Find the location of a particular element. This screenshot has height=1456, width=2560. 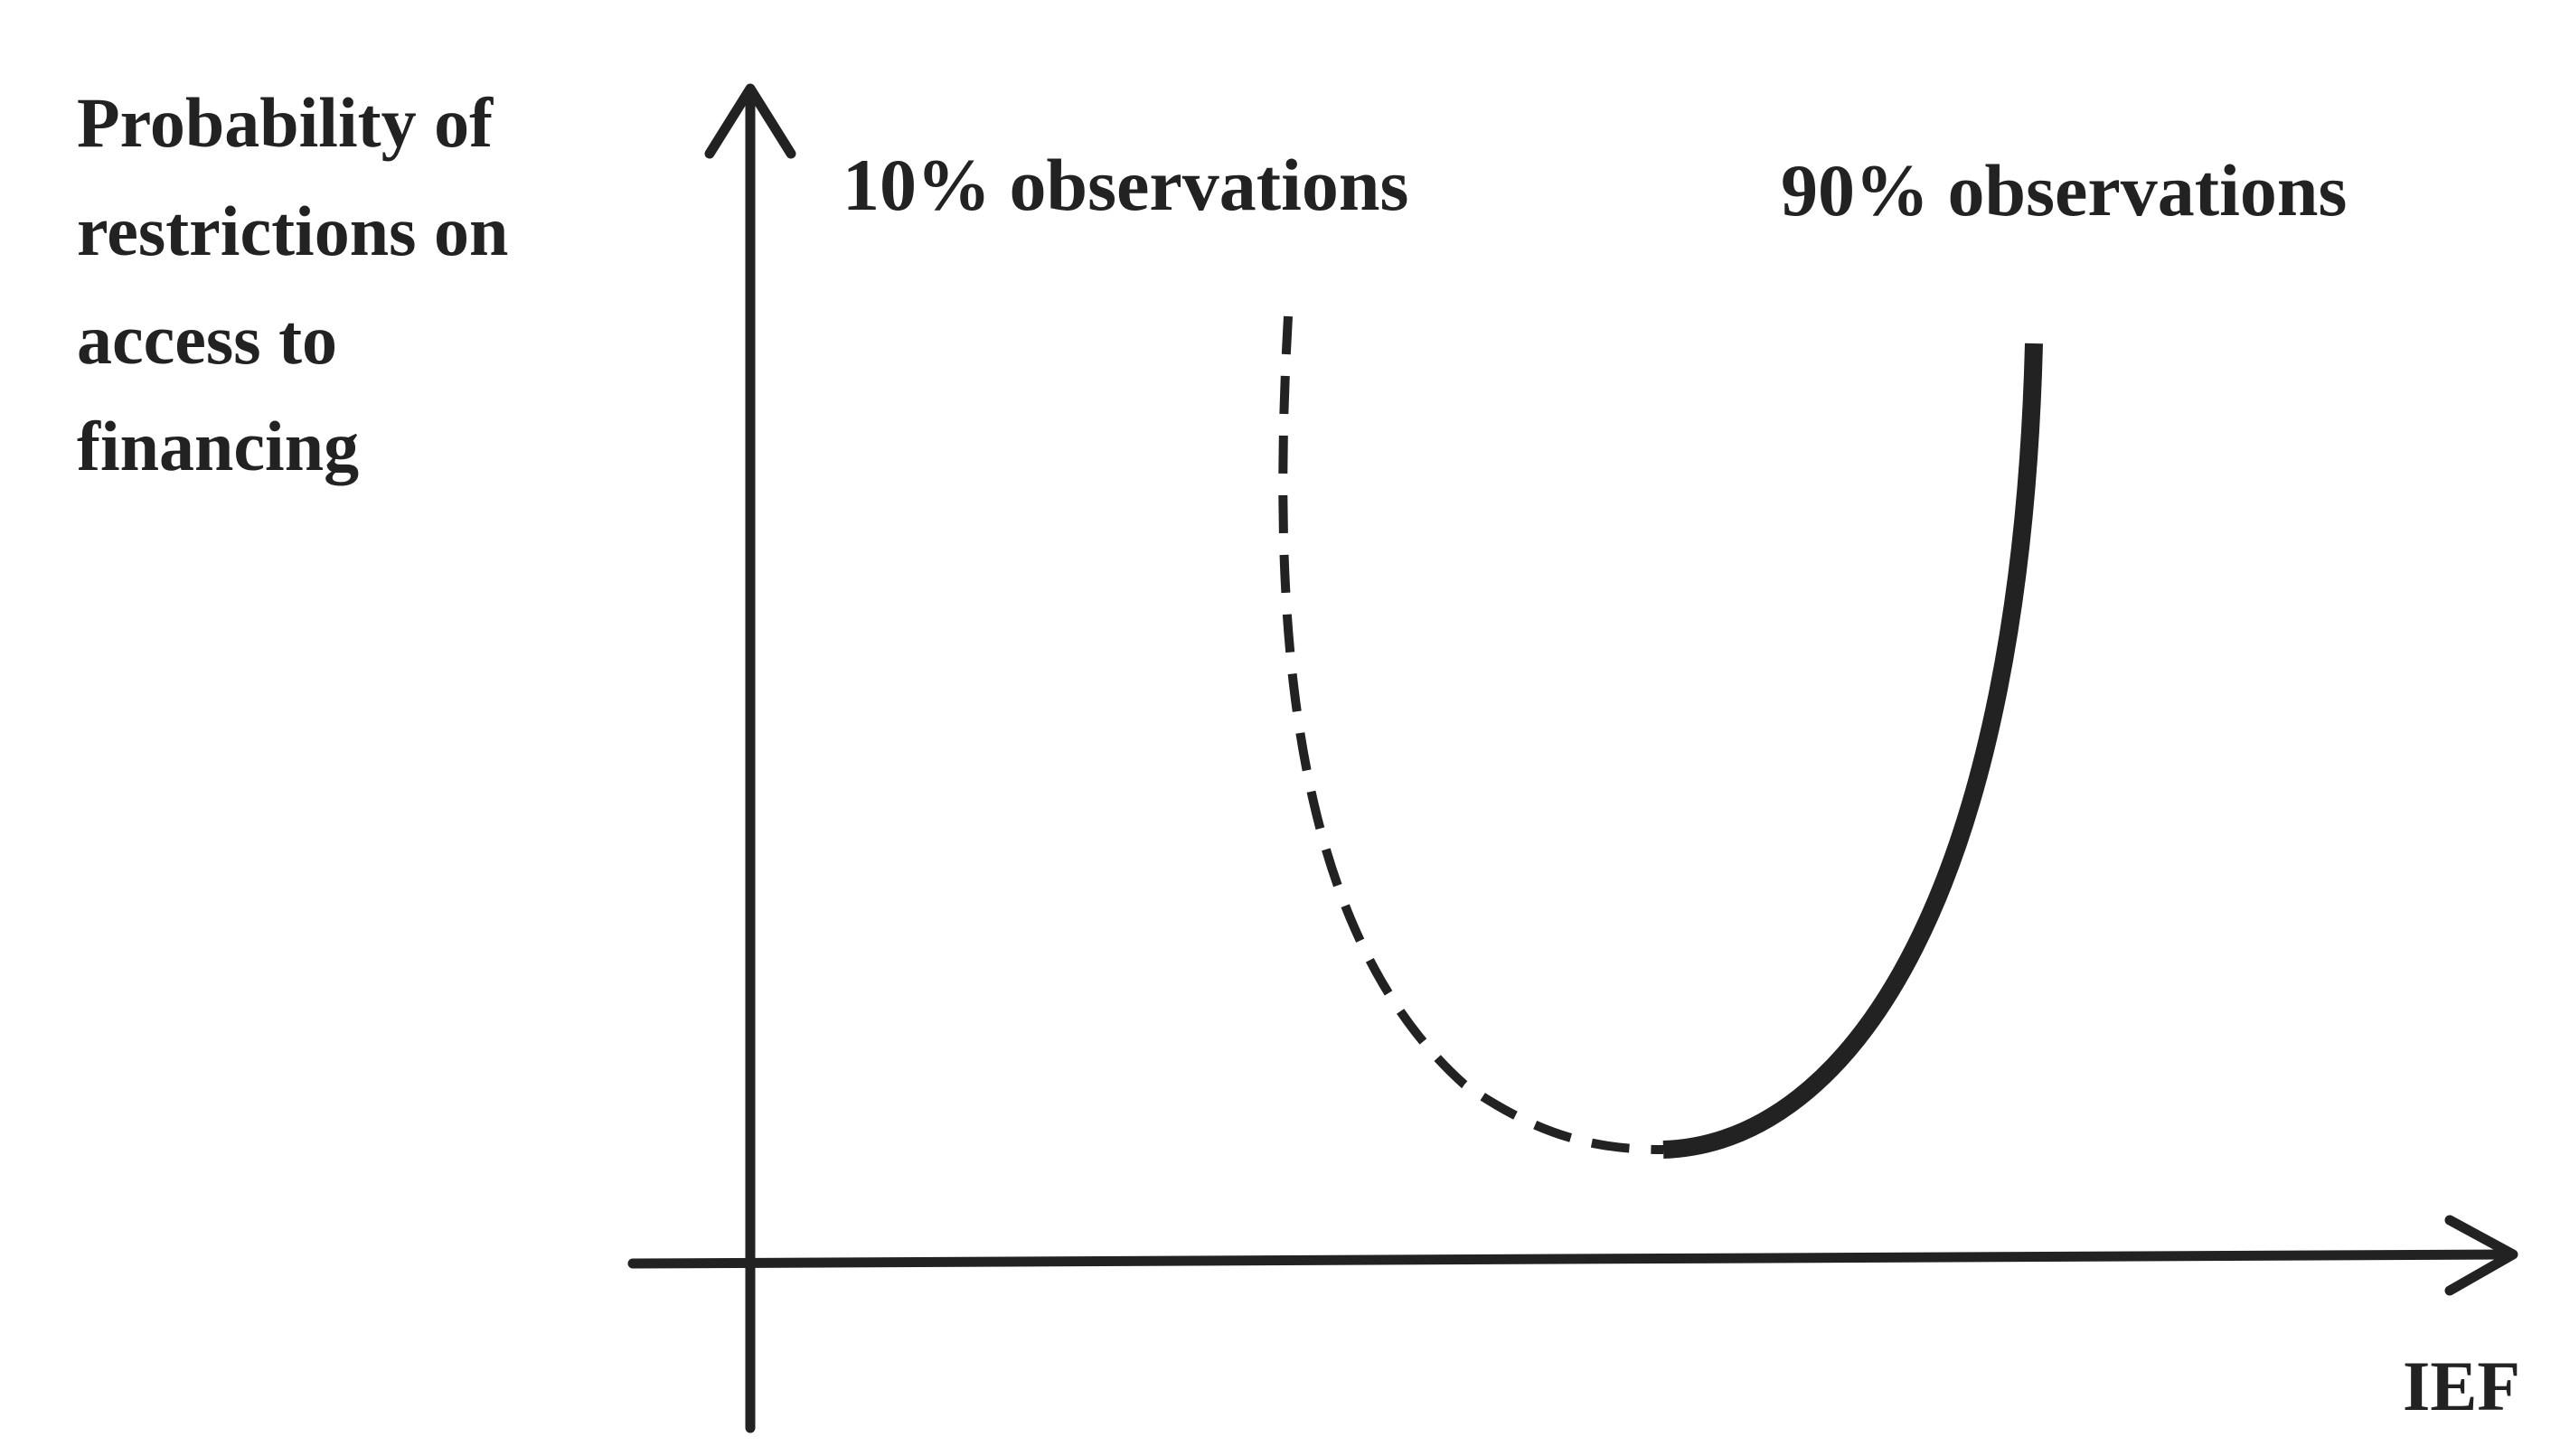

x-axis-arrowhead is located at coordinates (2481, 1255).